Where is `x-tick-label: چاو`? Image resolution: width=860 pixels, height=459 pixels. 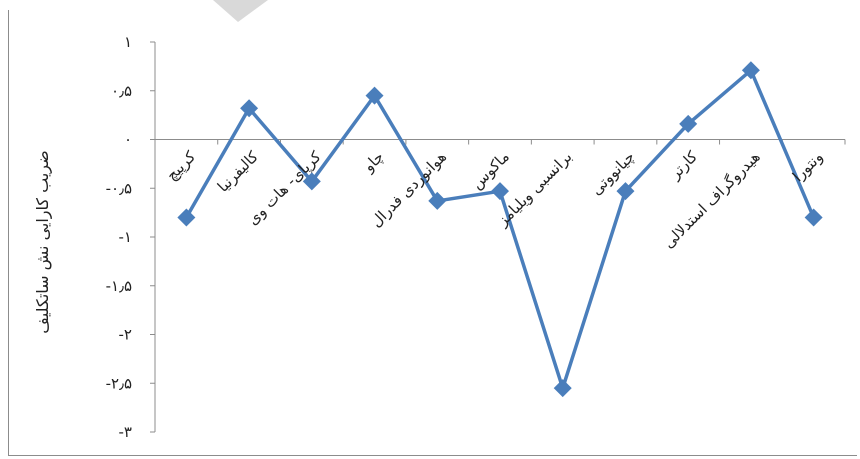
x-tick-label: چاو is located at coordinates (373, 162).